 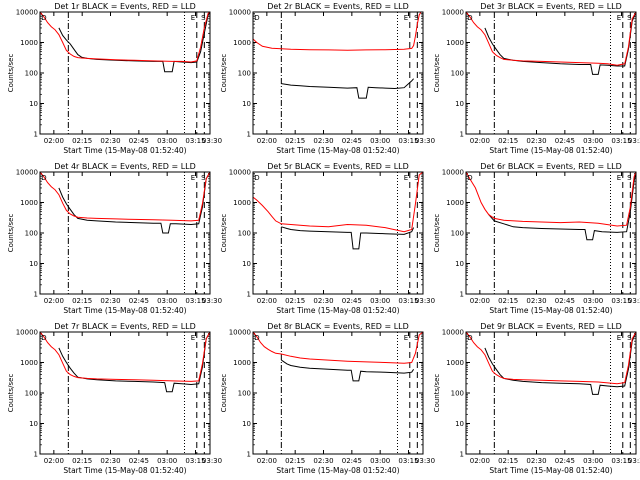 What do you see at coordinates (338, 166) in the screenshot?
I see `chart-title: Det 5r BLACK = Events, RED = LLD` at bounding box center [338, 166].